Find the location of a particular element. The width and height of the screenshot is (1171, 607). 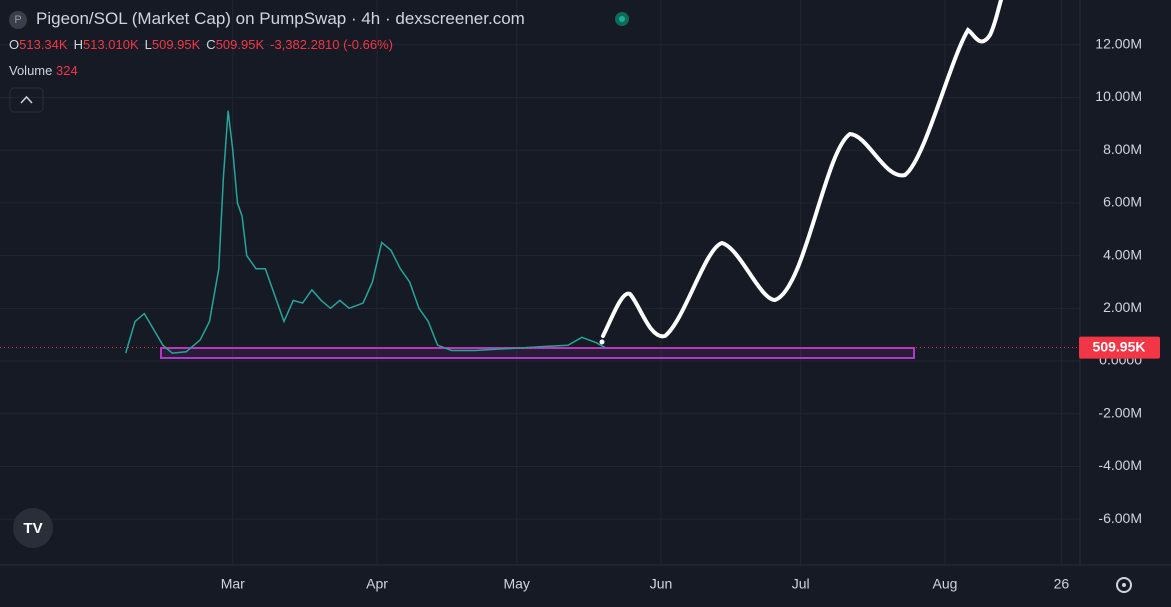

collapse-button is located at coordinates (26, 100).